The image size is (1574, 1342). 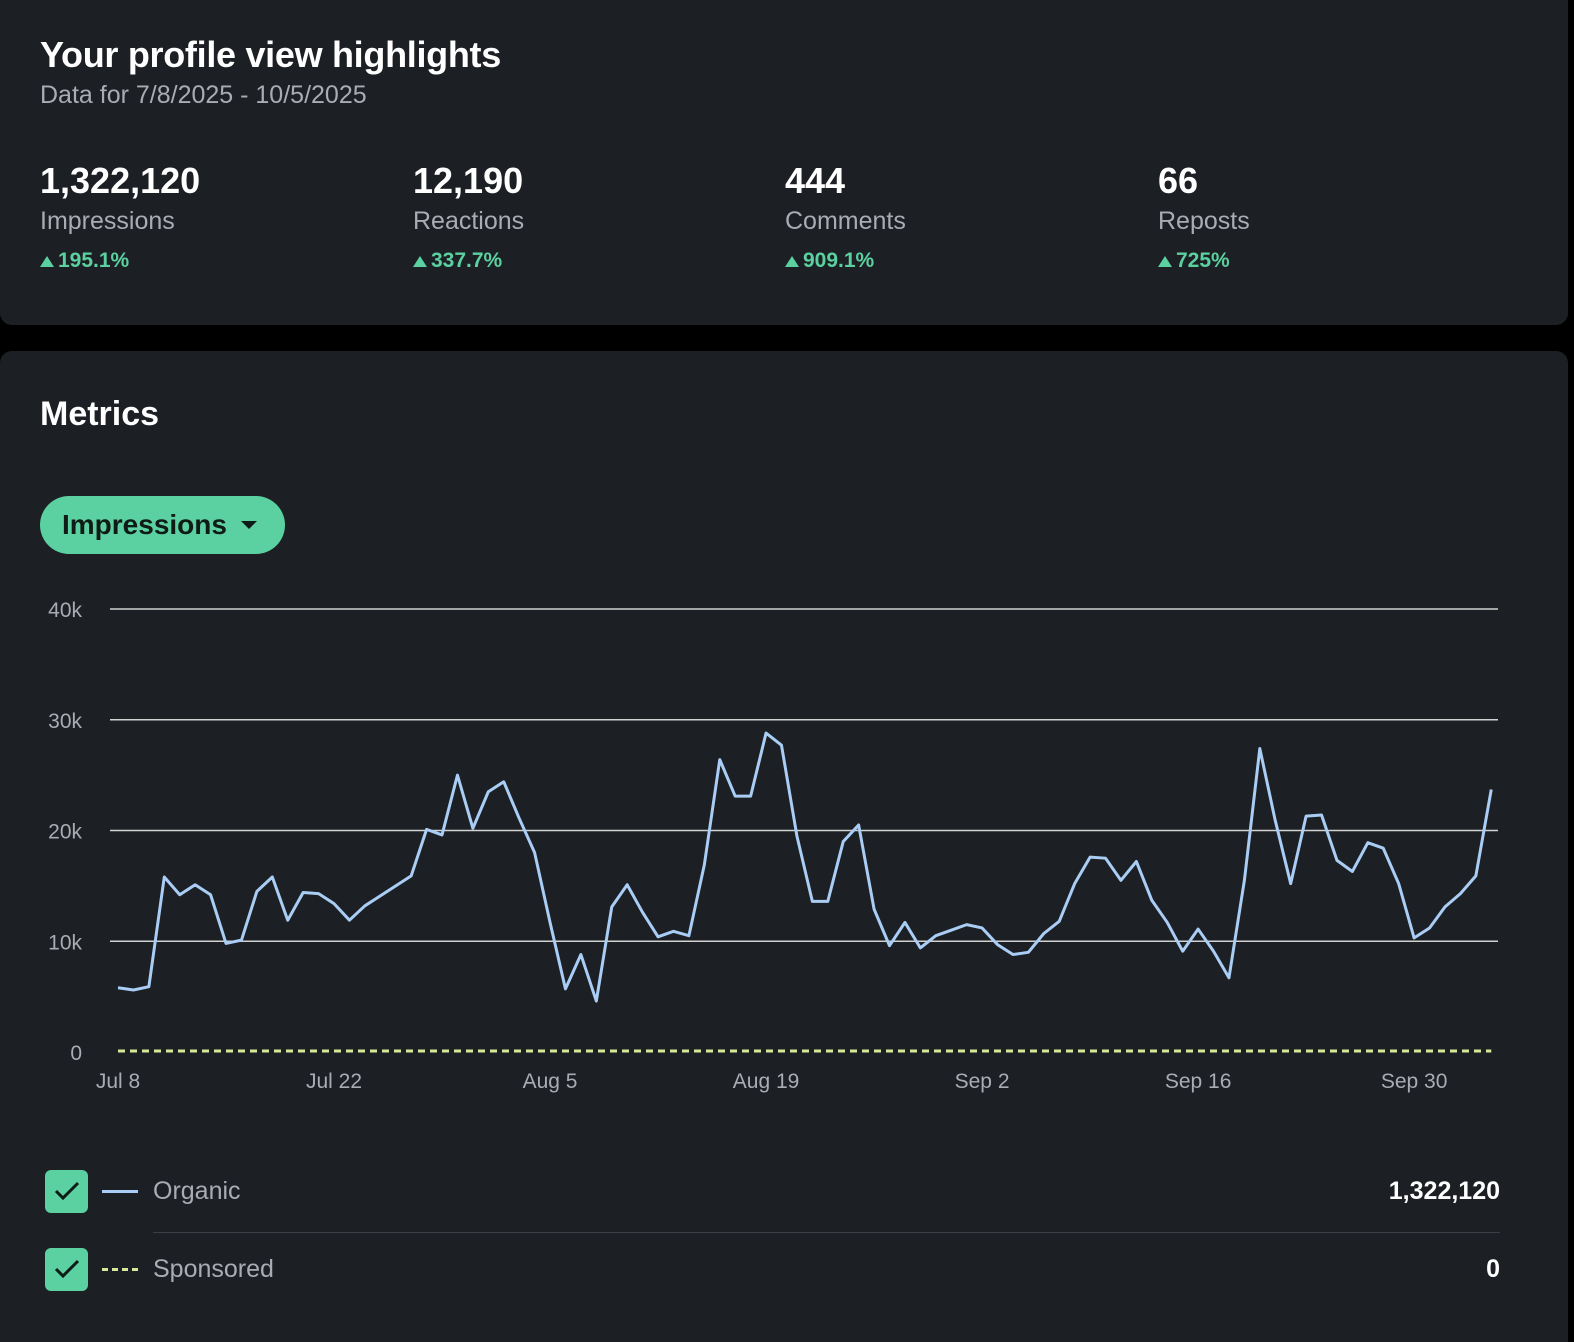 I want to click on legend-label: Organic, so click(x=197, y=1190).